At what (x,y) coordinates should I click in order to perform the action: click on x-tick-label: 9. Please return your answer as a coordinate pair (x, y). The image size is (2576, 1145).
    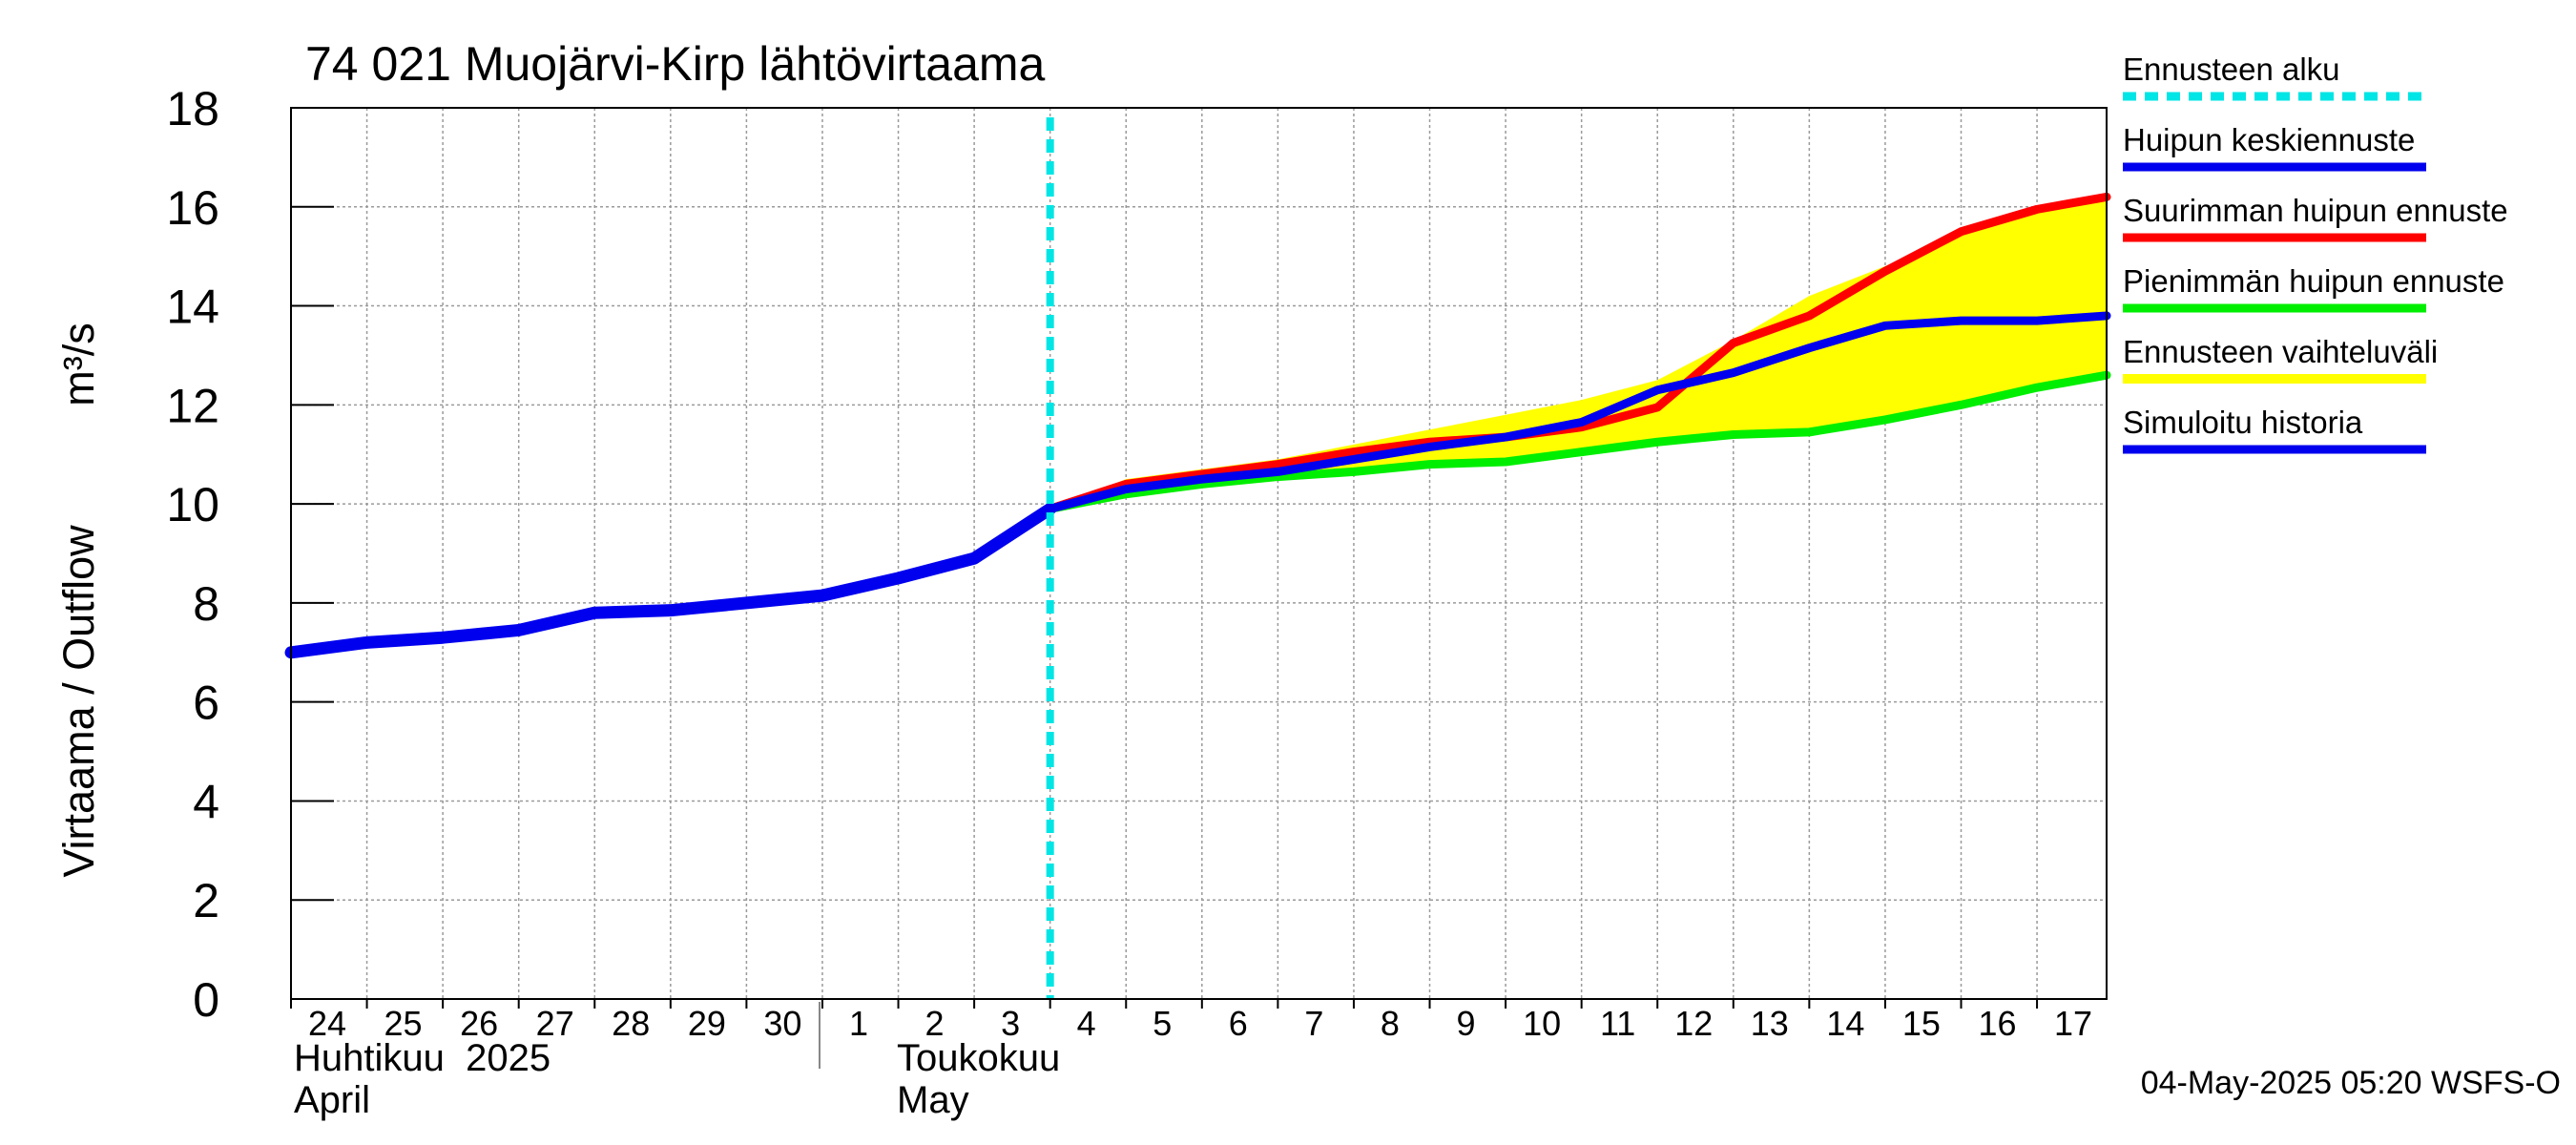
    Looking at the image, I should click on (1466, 1023).